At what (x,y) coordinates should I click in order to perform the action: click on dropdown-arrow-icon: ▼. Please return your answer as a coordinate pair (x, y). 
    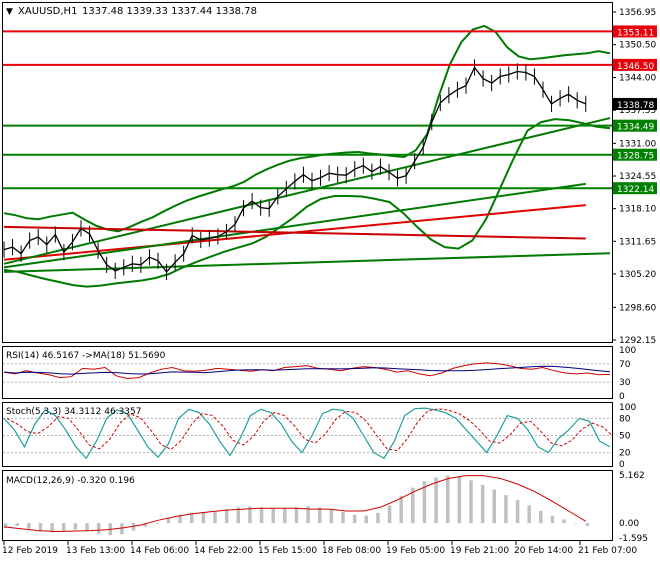
    Looking at the image, I should click on (9, 12).